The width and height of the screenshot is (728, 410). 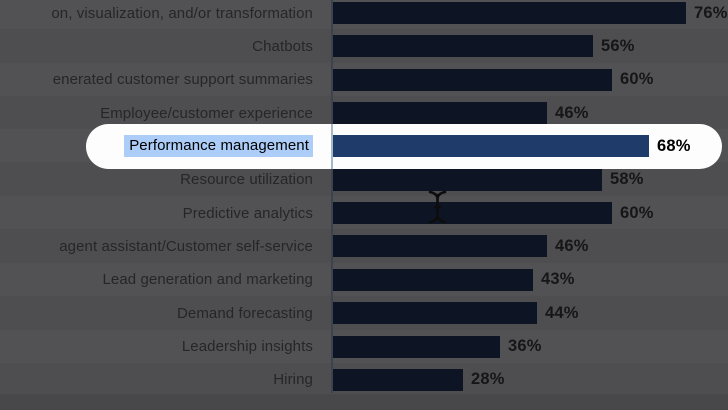 What do you see at coordinates (156, 46) in the screenshot?
I see `category-label: Chatbots` at bounding box center [156, 46].